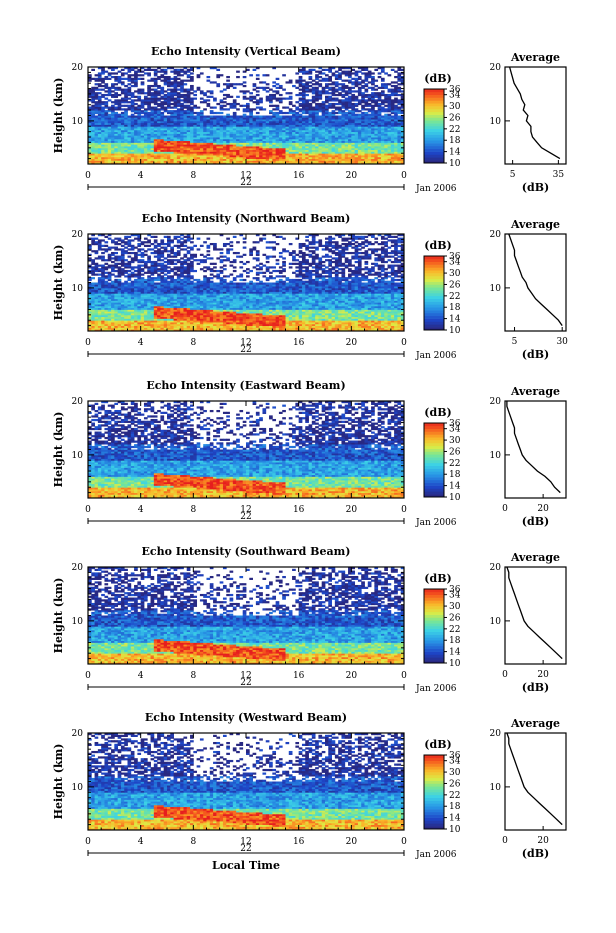 This screenshot has width=616, height=933. What do you see at coordinates (246, 115) in the screenshot?
I see `heatmap-cells` at bounding box center [246, 115].